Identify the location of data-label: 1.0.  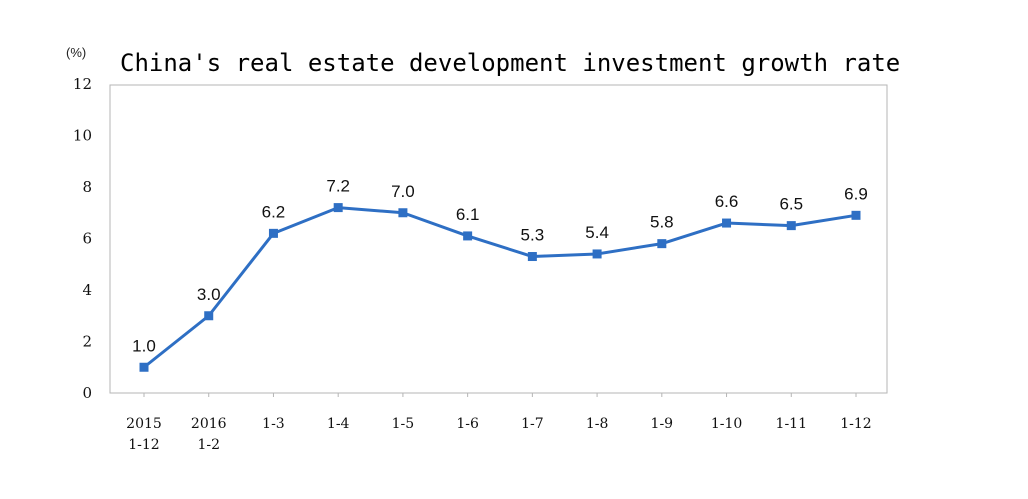
(144, 345).